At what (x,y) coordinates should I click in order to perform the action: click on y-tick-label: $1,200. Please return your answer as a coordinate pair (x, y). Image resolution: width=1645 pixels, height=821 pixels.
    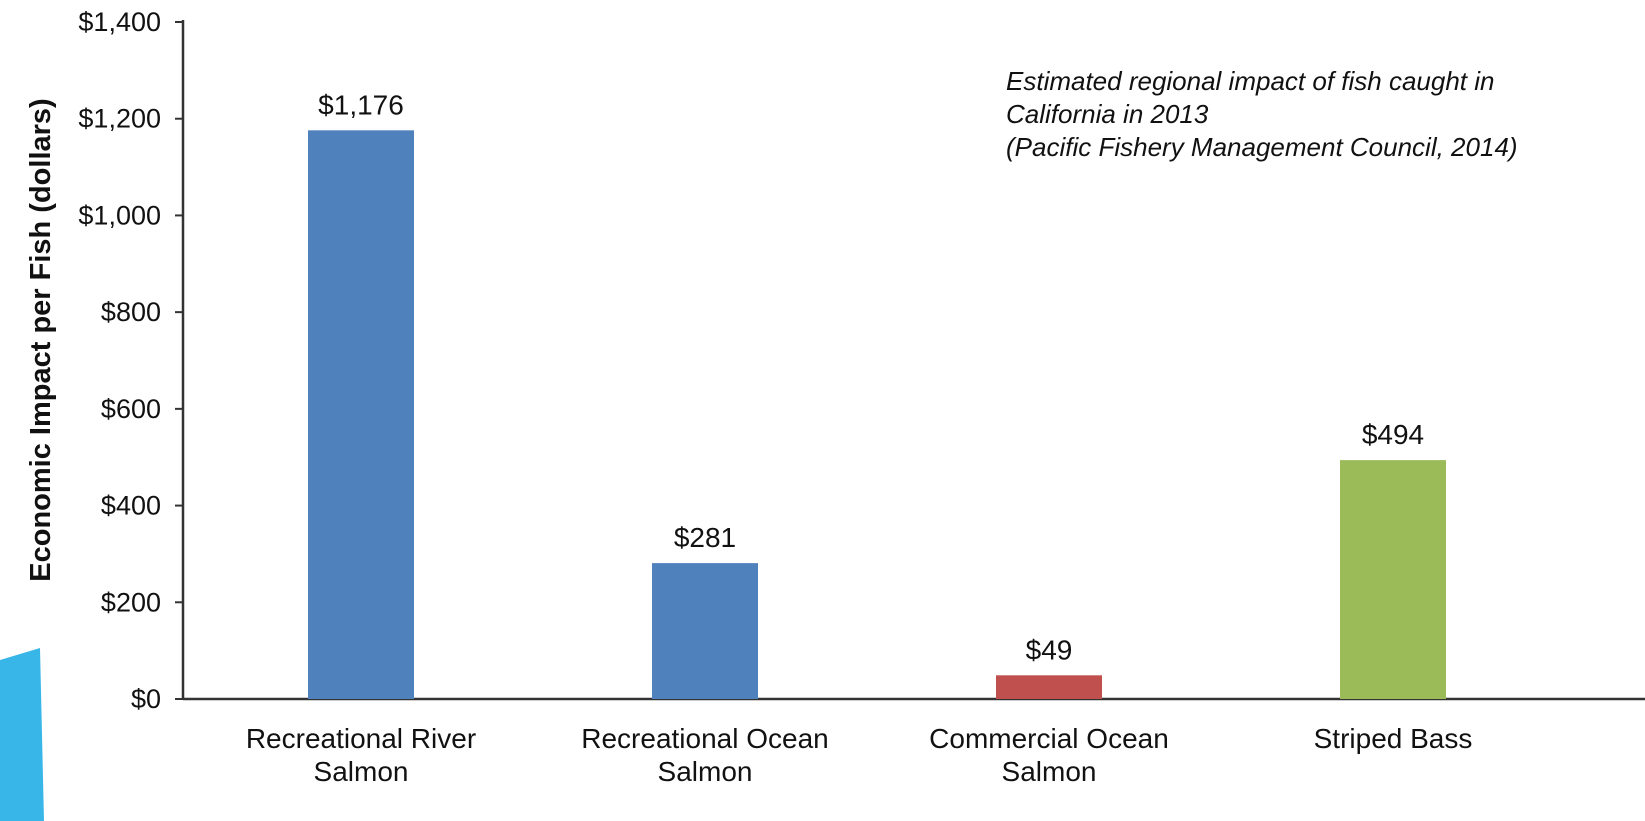
    Looking at the image, I should click on (119, 119).